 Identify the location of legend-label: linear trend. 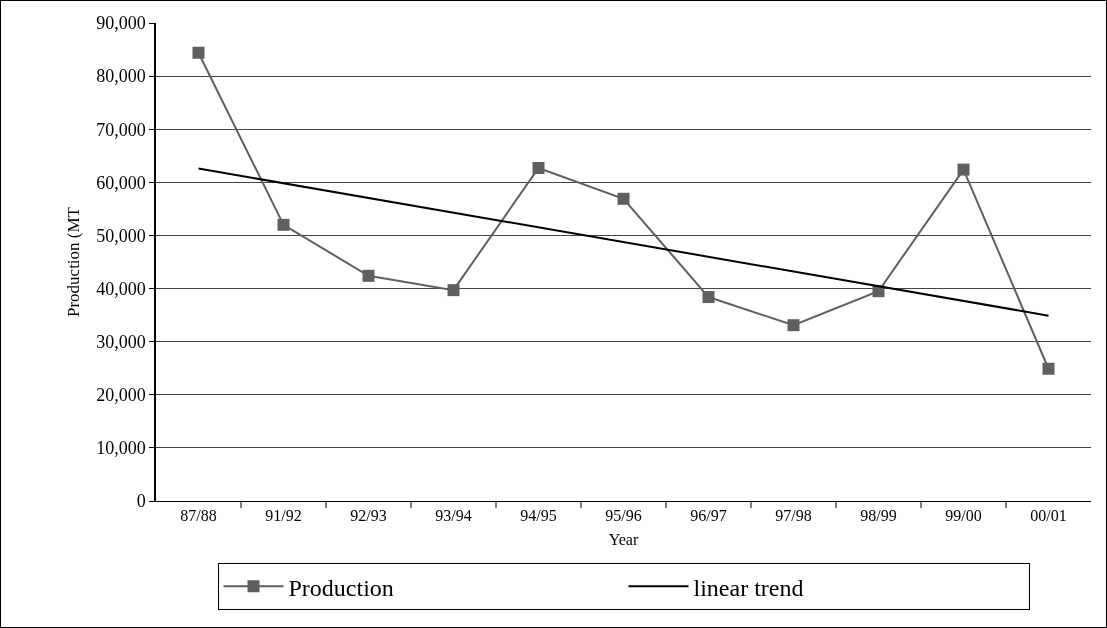
(748, 587).